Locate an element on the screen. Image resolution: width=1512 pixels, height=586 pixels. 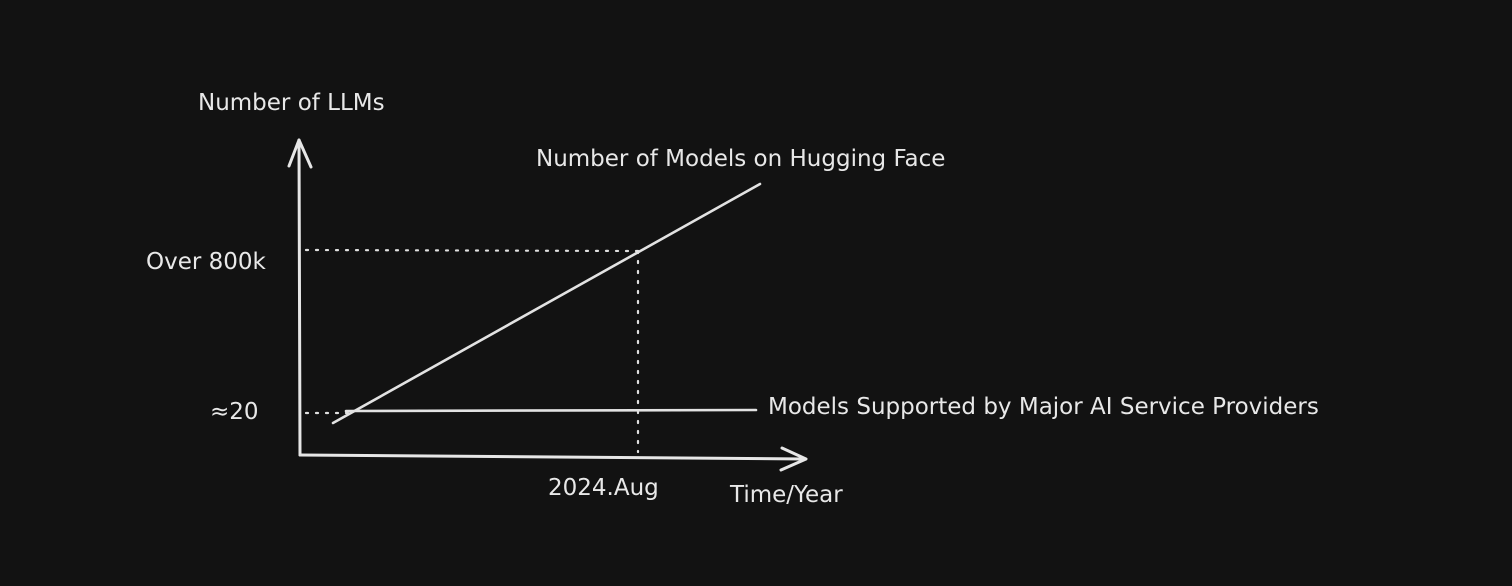
x-axis-arrowhead-icon is located at coordinates (793, 459).